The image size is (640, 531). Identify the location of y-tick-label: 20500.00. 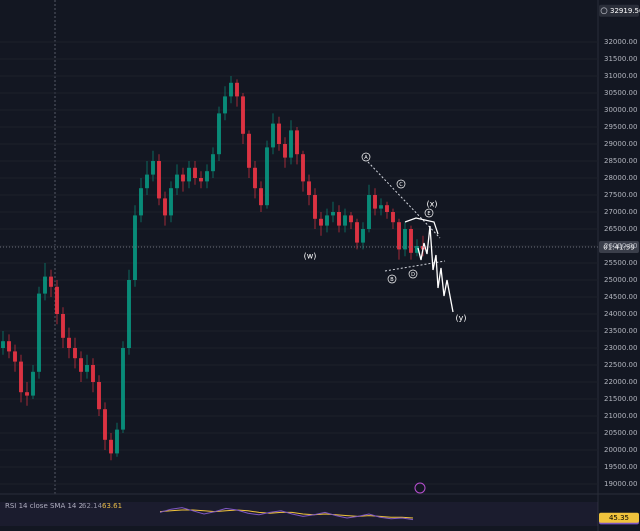
(620, 433).